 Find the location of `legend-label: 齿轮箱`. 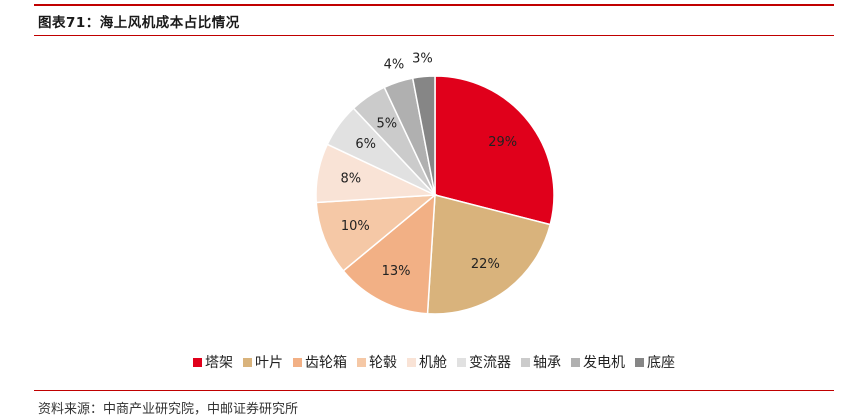

legend-label: 齿轮箱 is located at coordinates (326, 363).